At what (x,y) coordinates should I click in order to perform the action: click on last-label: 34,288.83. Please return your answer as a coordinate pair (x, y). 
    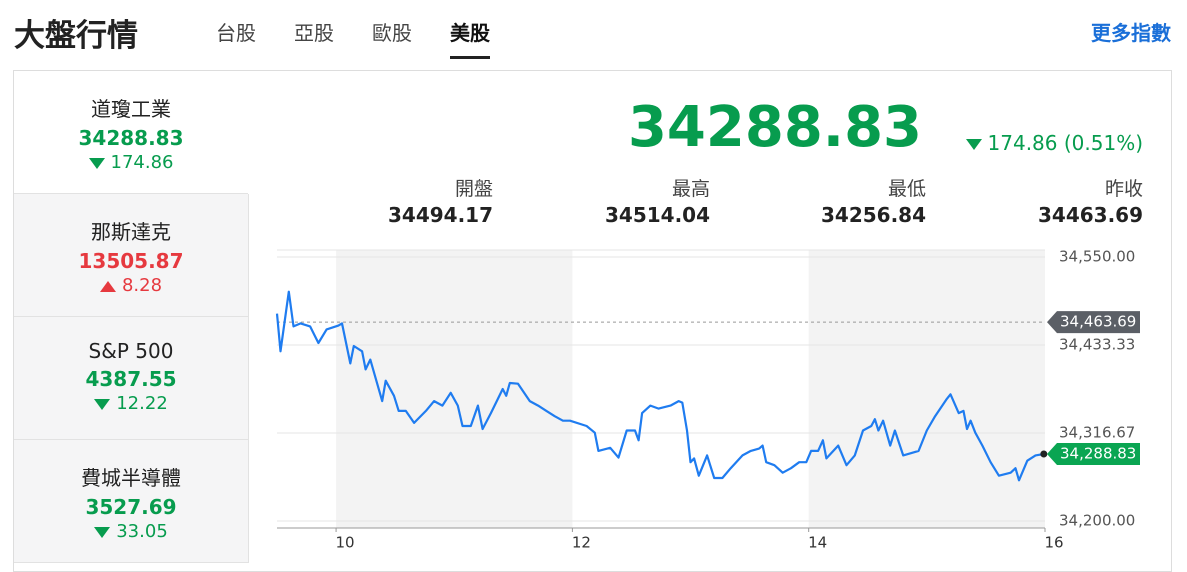
    Looking at the image, I should click on (1098, 453).